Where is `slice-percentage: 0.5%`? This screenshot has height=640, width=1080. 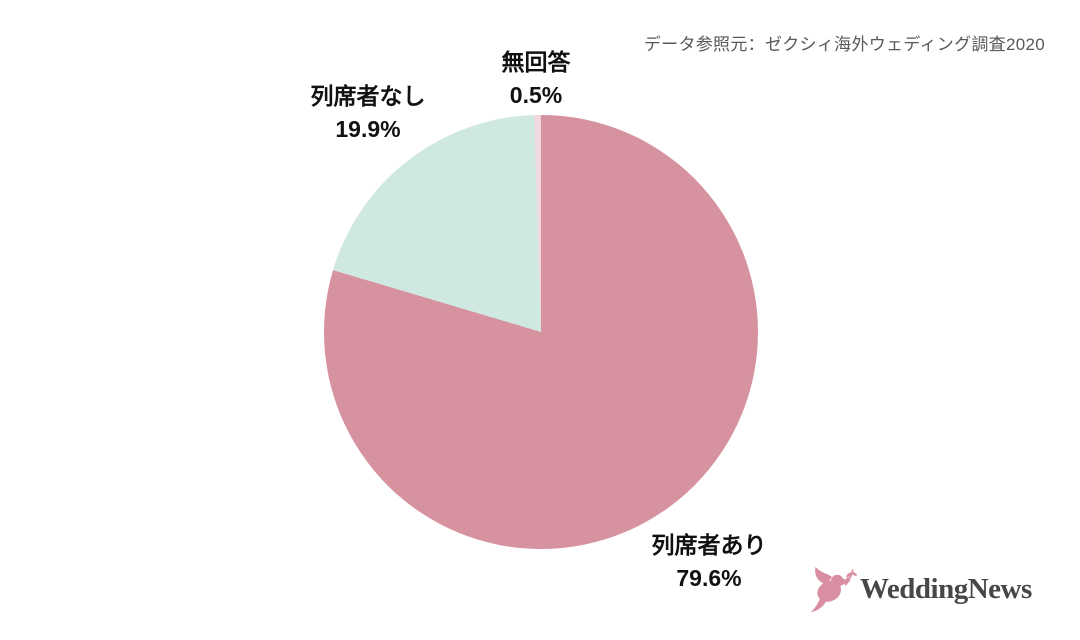
slice-percentage: 0.5% is located at coordinates (536, 95).